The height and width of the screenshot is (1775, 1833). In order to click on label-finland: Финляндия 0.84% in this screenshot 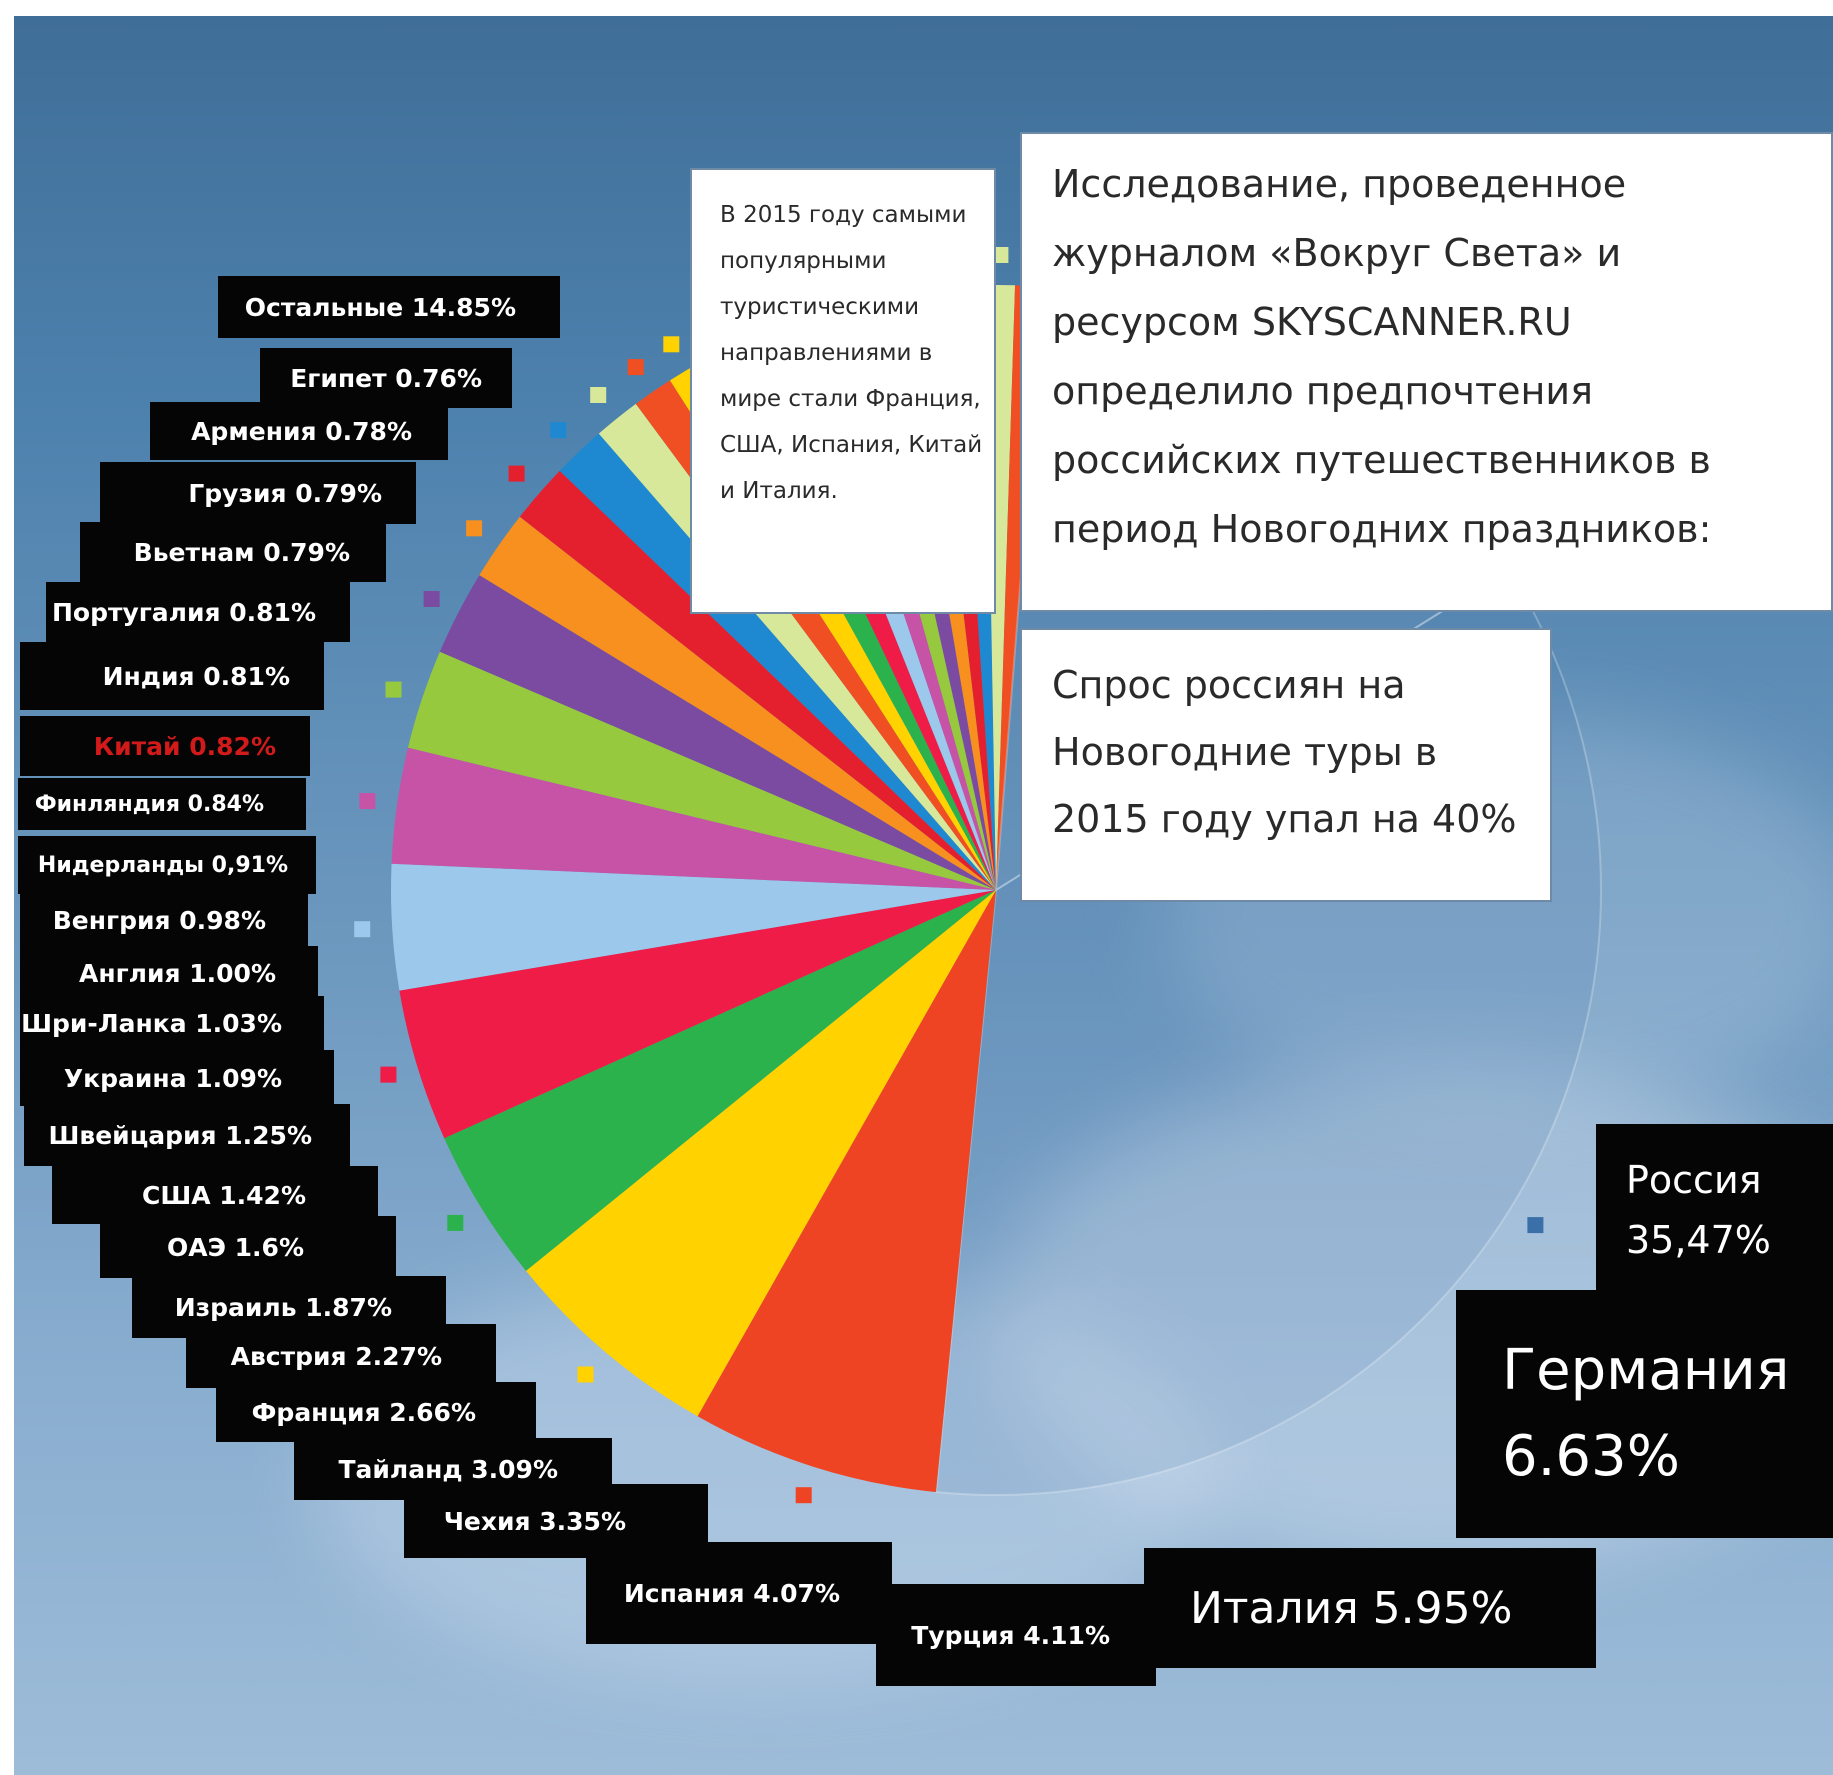, I will do `click(162, 804)`.